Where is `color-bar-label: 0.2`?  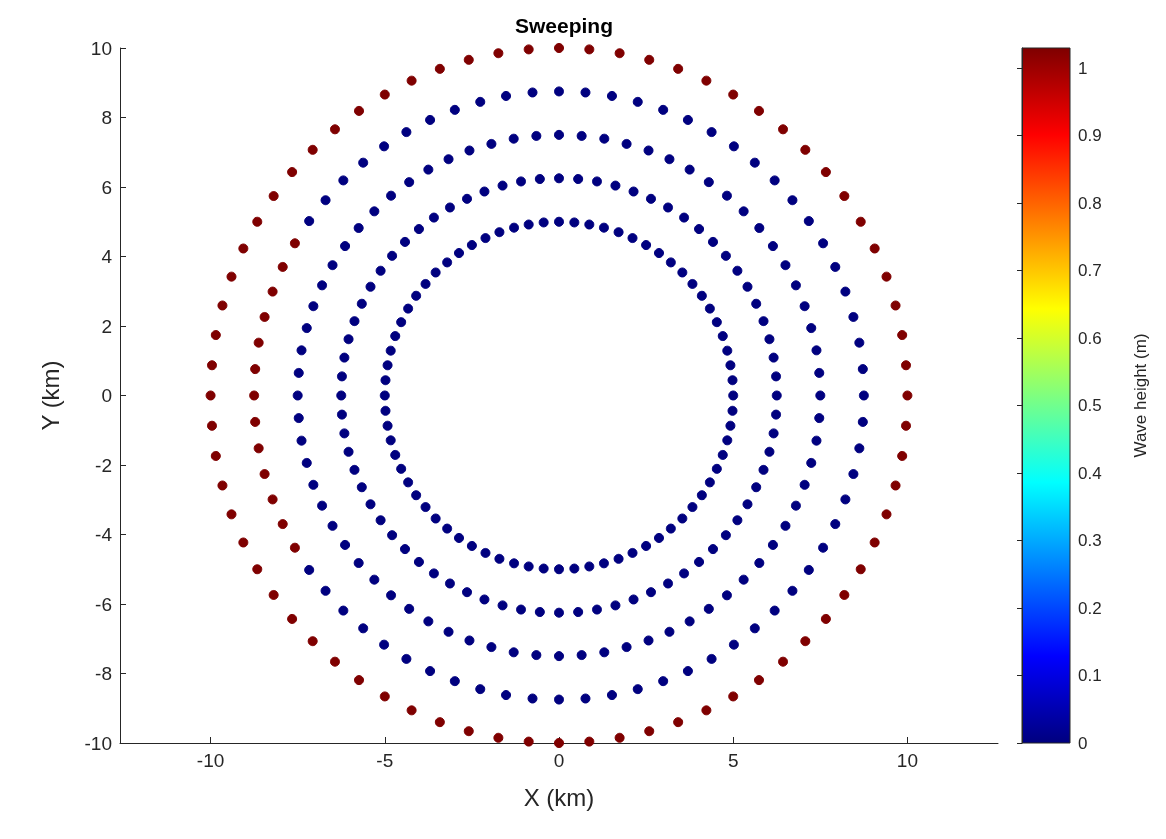
color-bar-label: 0.2 is located at coordinates (1090, 608).